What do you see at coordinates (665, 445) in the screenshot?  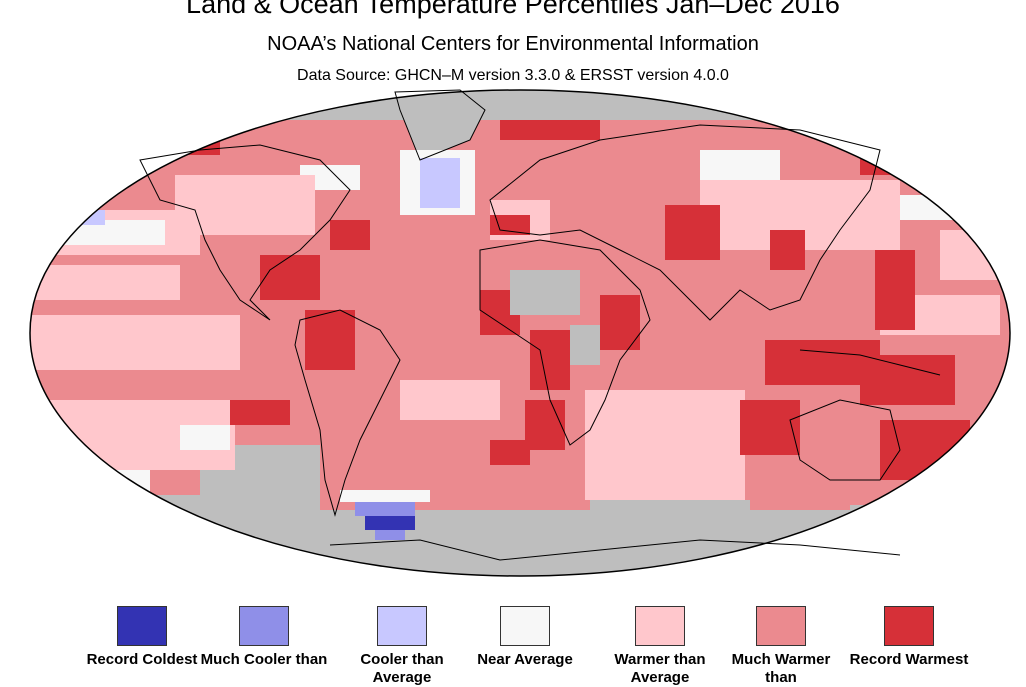 I see `indian-ocean-warmer` at bounding box center [665, 445].